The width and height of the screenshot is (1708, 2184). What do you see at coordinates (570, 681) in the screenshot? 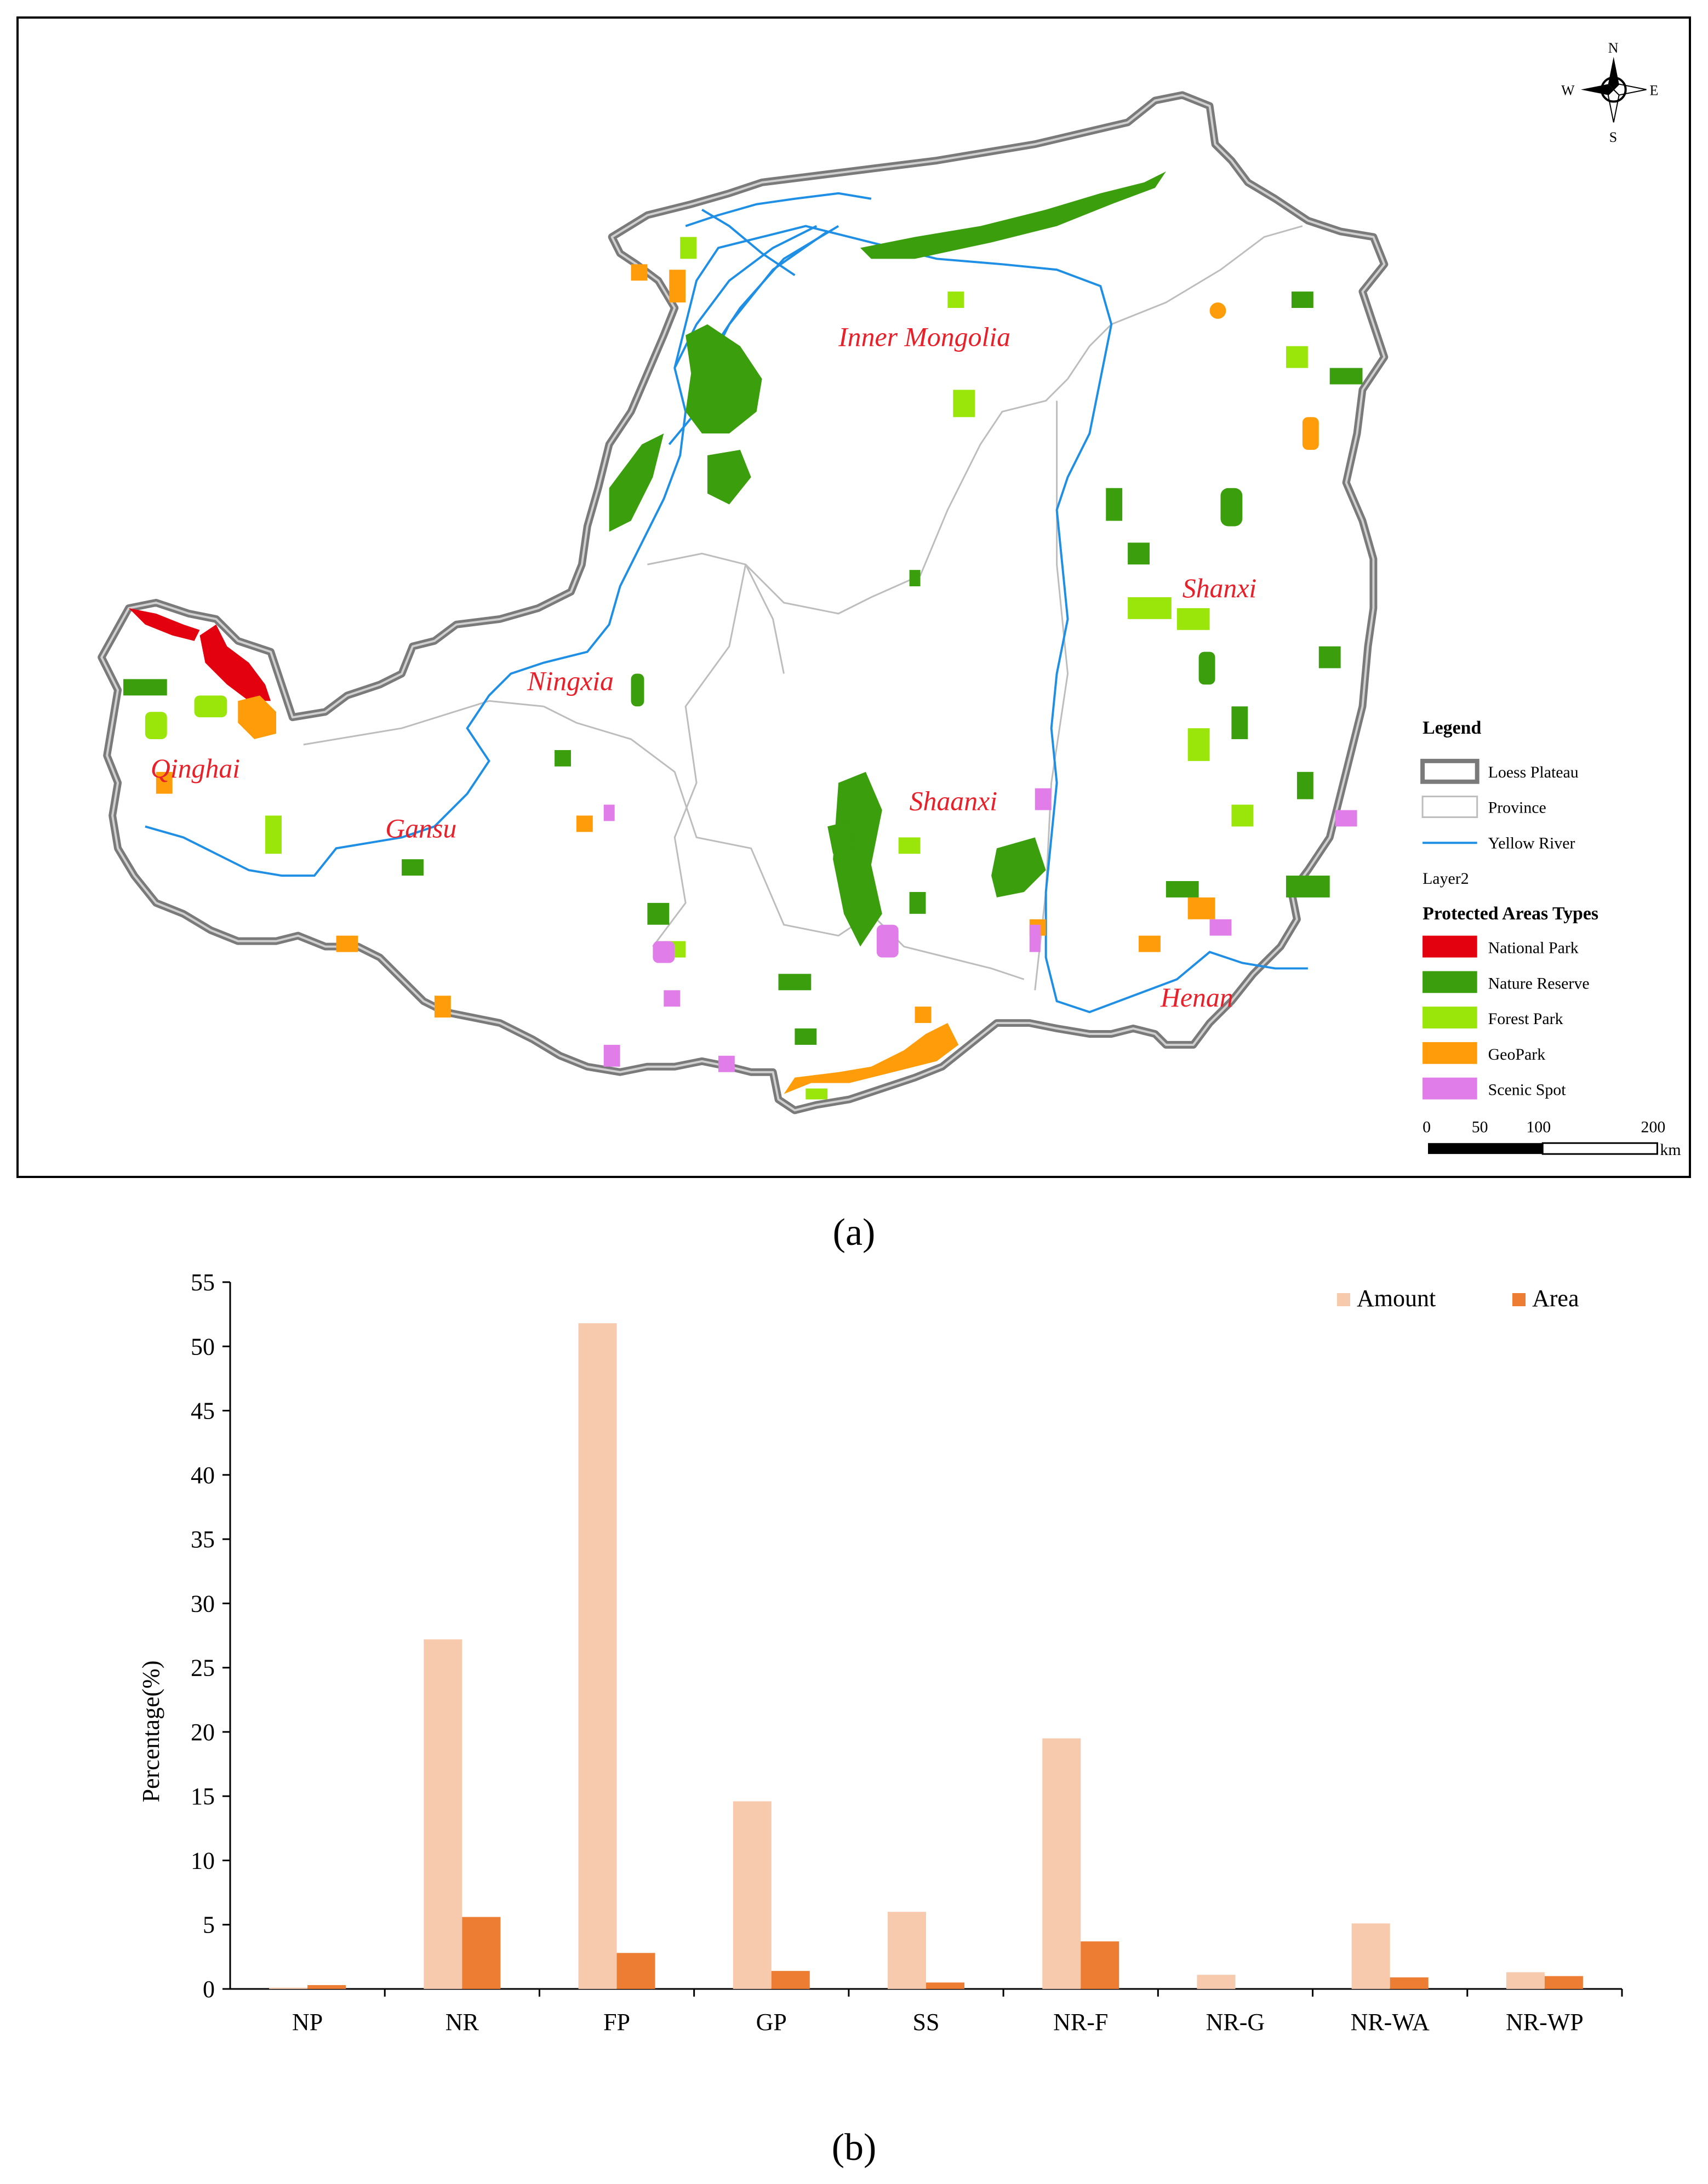
I see `region-label-ningxia: Ningxia` at bounding box center [570, 681].